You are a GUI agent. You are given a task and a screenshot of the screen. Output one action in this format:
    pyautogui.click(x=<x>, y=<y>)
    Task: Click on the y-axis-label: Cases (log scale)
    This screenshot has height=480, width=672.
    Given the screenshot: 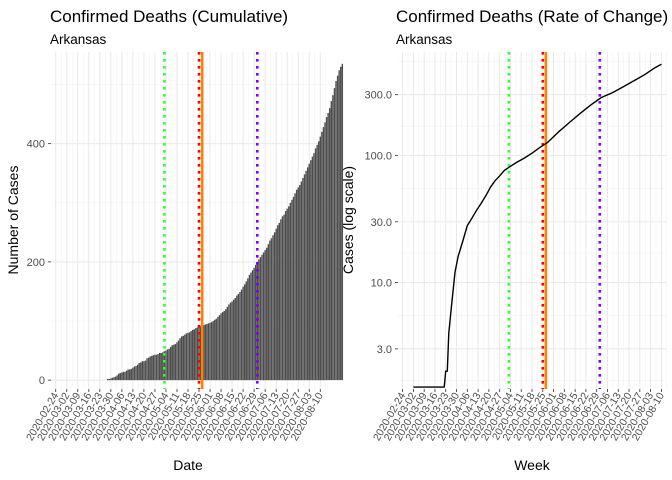 What is the action you would take?
    pyautogui.click(x=348, y=220)
    